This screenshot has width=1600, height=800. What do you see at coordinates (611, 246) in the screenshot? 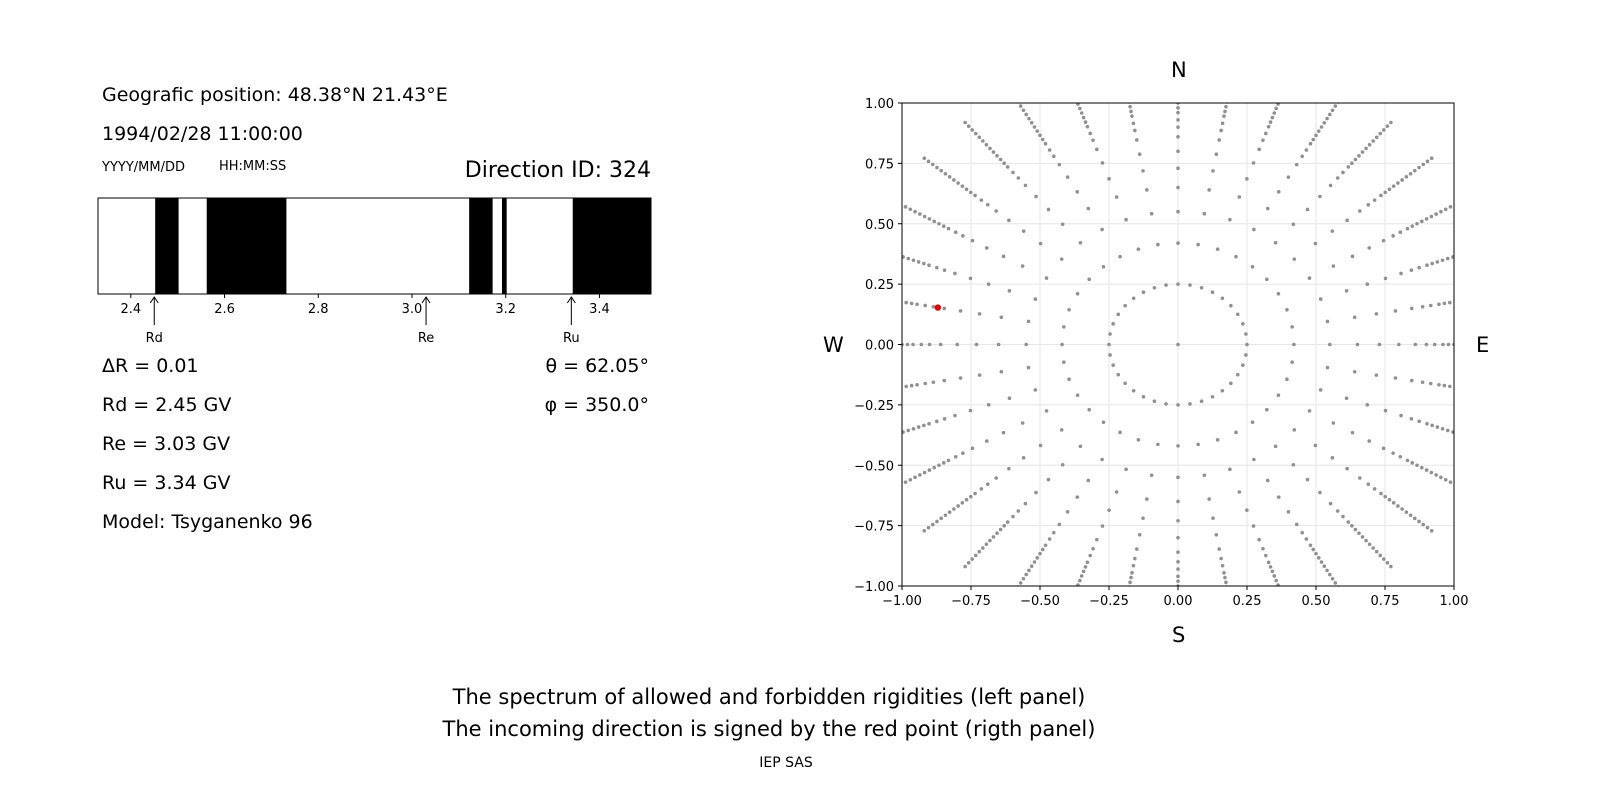
I see `forbidden-band` at bounding box center [611, 246].